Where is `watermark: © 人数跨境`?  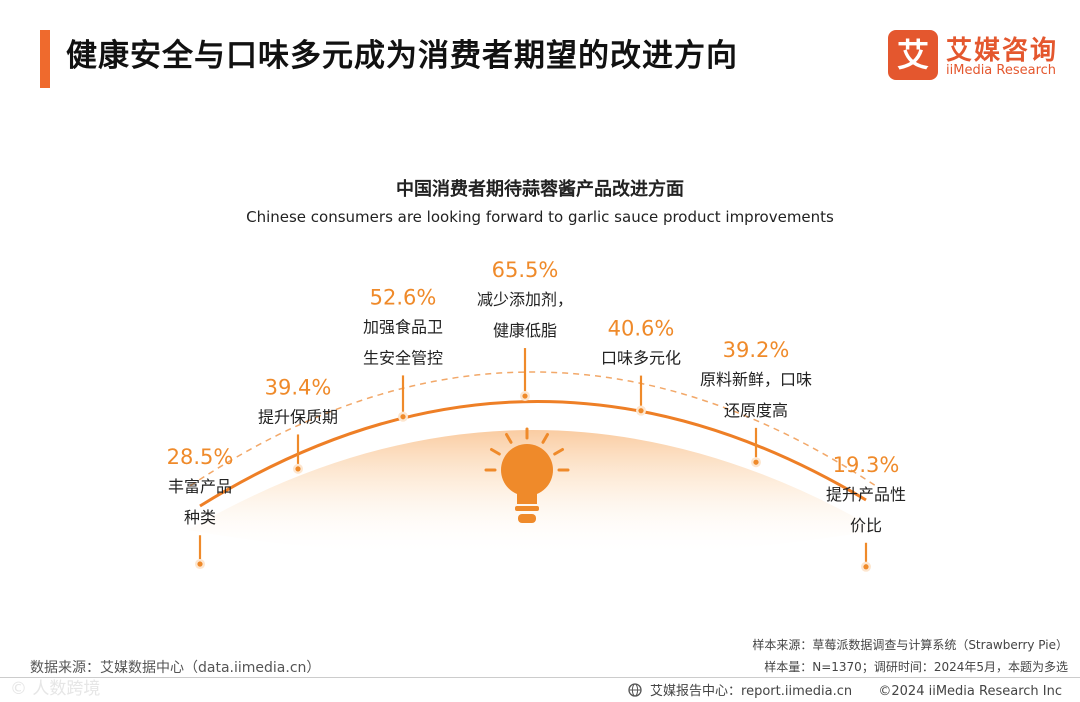 watermark: © 人数跨境 is located at coordinates (55, 689).